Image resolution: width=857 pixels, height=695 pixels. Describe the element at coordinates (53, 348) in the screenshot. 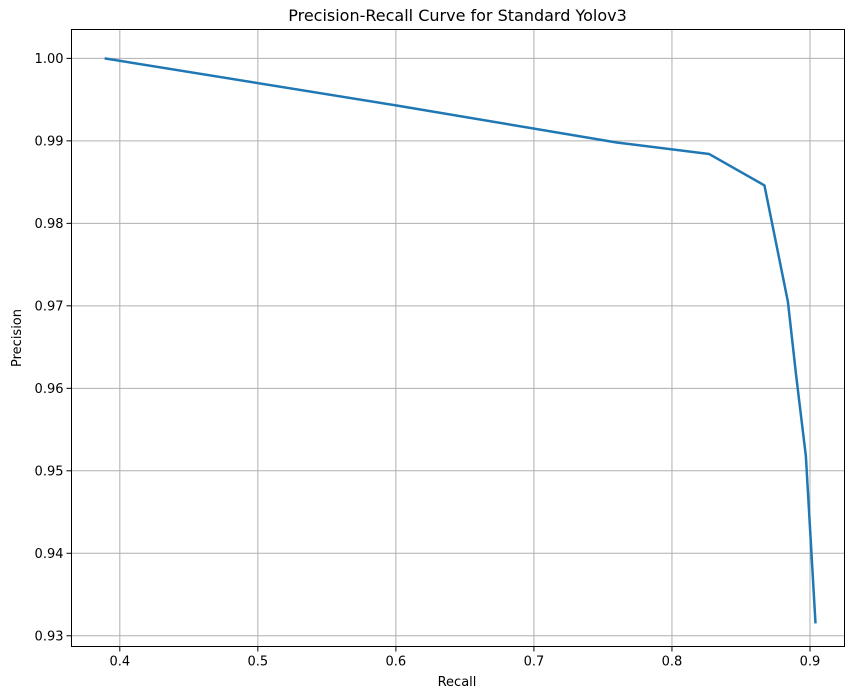

I see `y-axis-ticks: 0.93 0.94 0.95 0.96 0.97 0.98 0.99 1.00` at that location.